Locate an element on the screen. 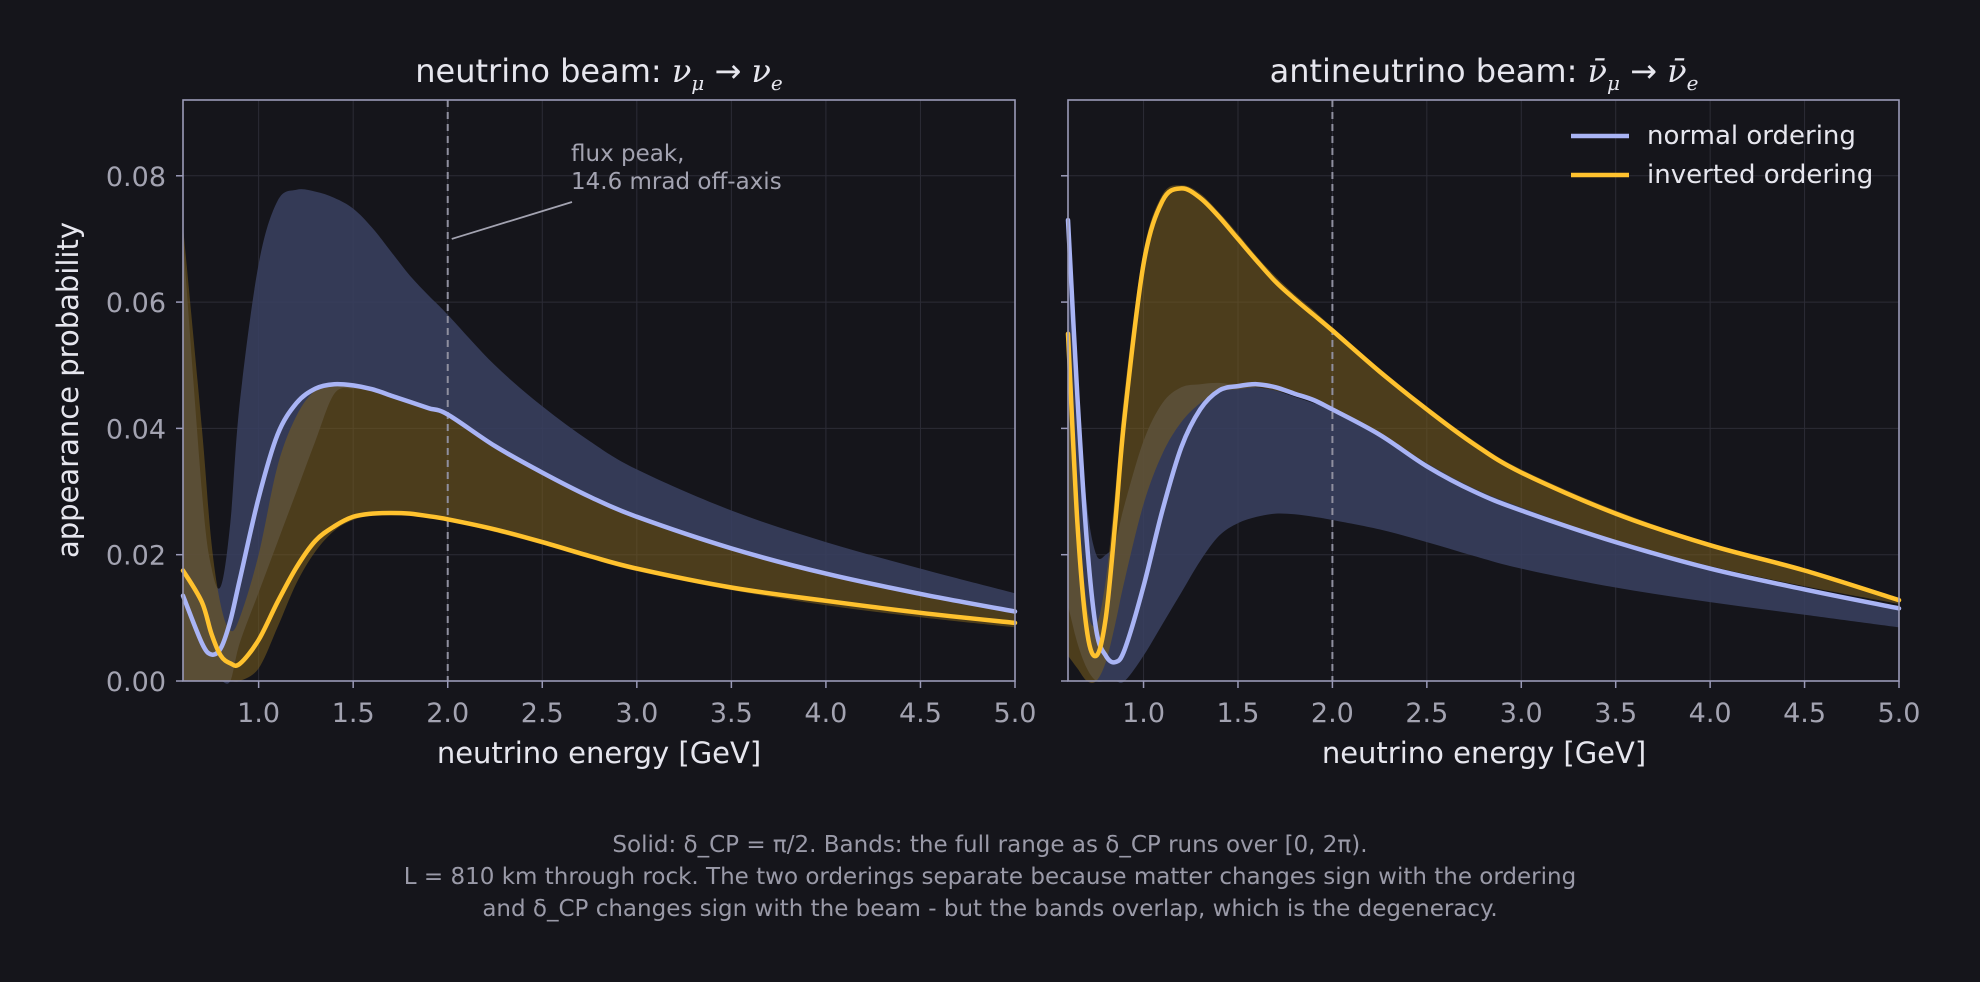 The width and height of the screenshot is (1980, 982). panel-title-antineutrino: antineutrino beam: ν̄μ → ν̄e is located at coordinates (1484, 73).